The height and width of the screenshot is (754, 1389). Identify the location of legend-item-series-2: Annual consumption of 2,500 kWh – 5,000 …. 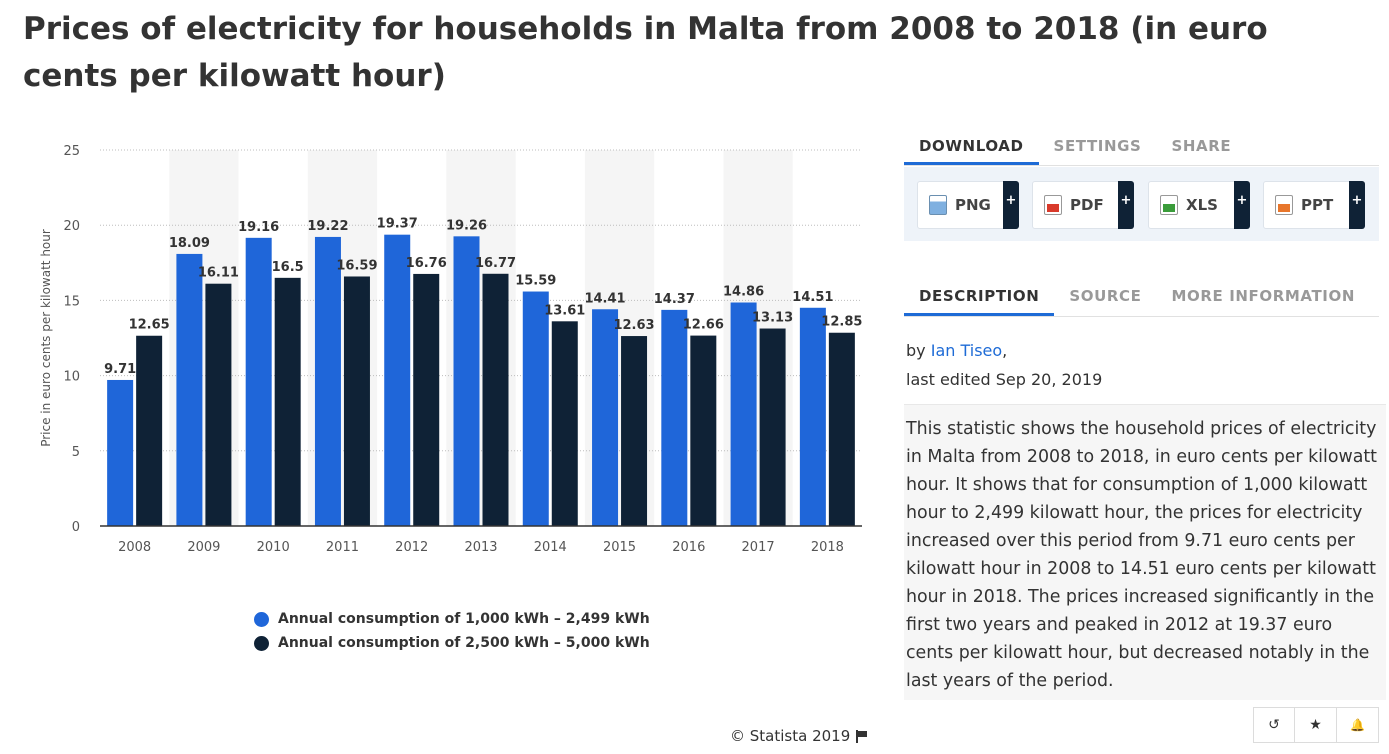
(452, 643).